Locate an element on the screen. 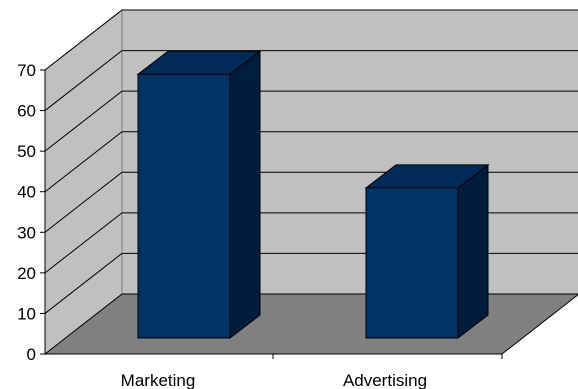  y-tick-label: 70 is located at coordinates (26, 70).